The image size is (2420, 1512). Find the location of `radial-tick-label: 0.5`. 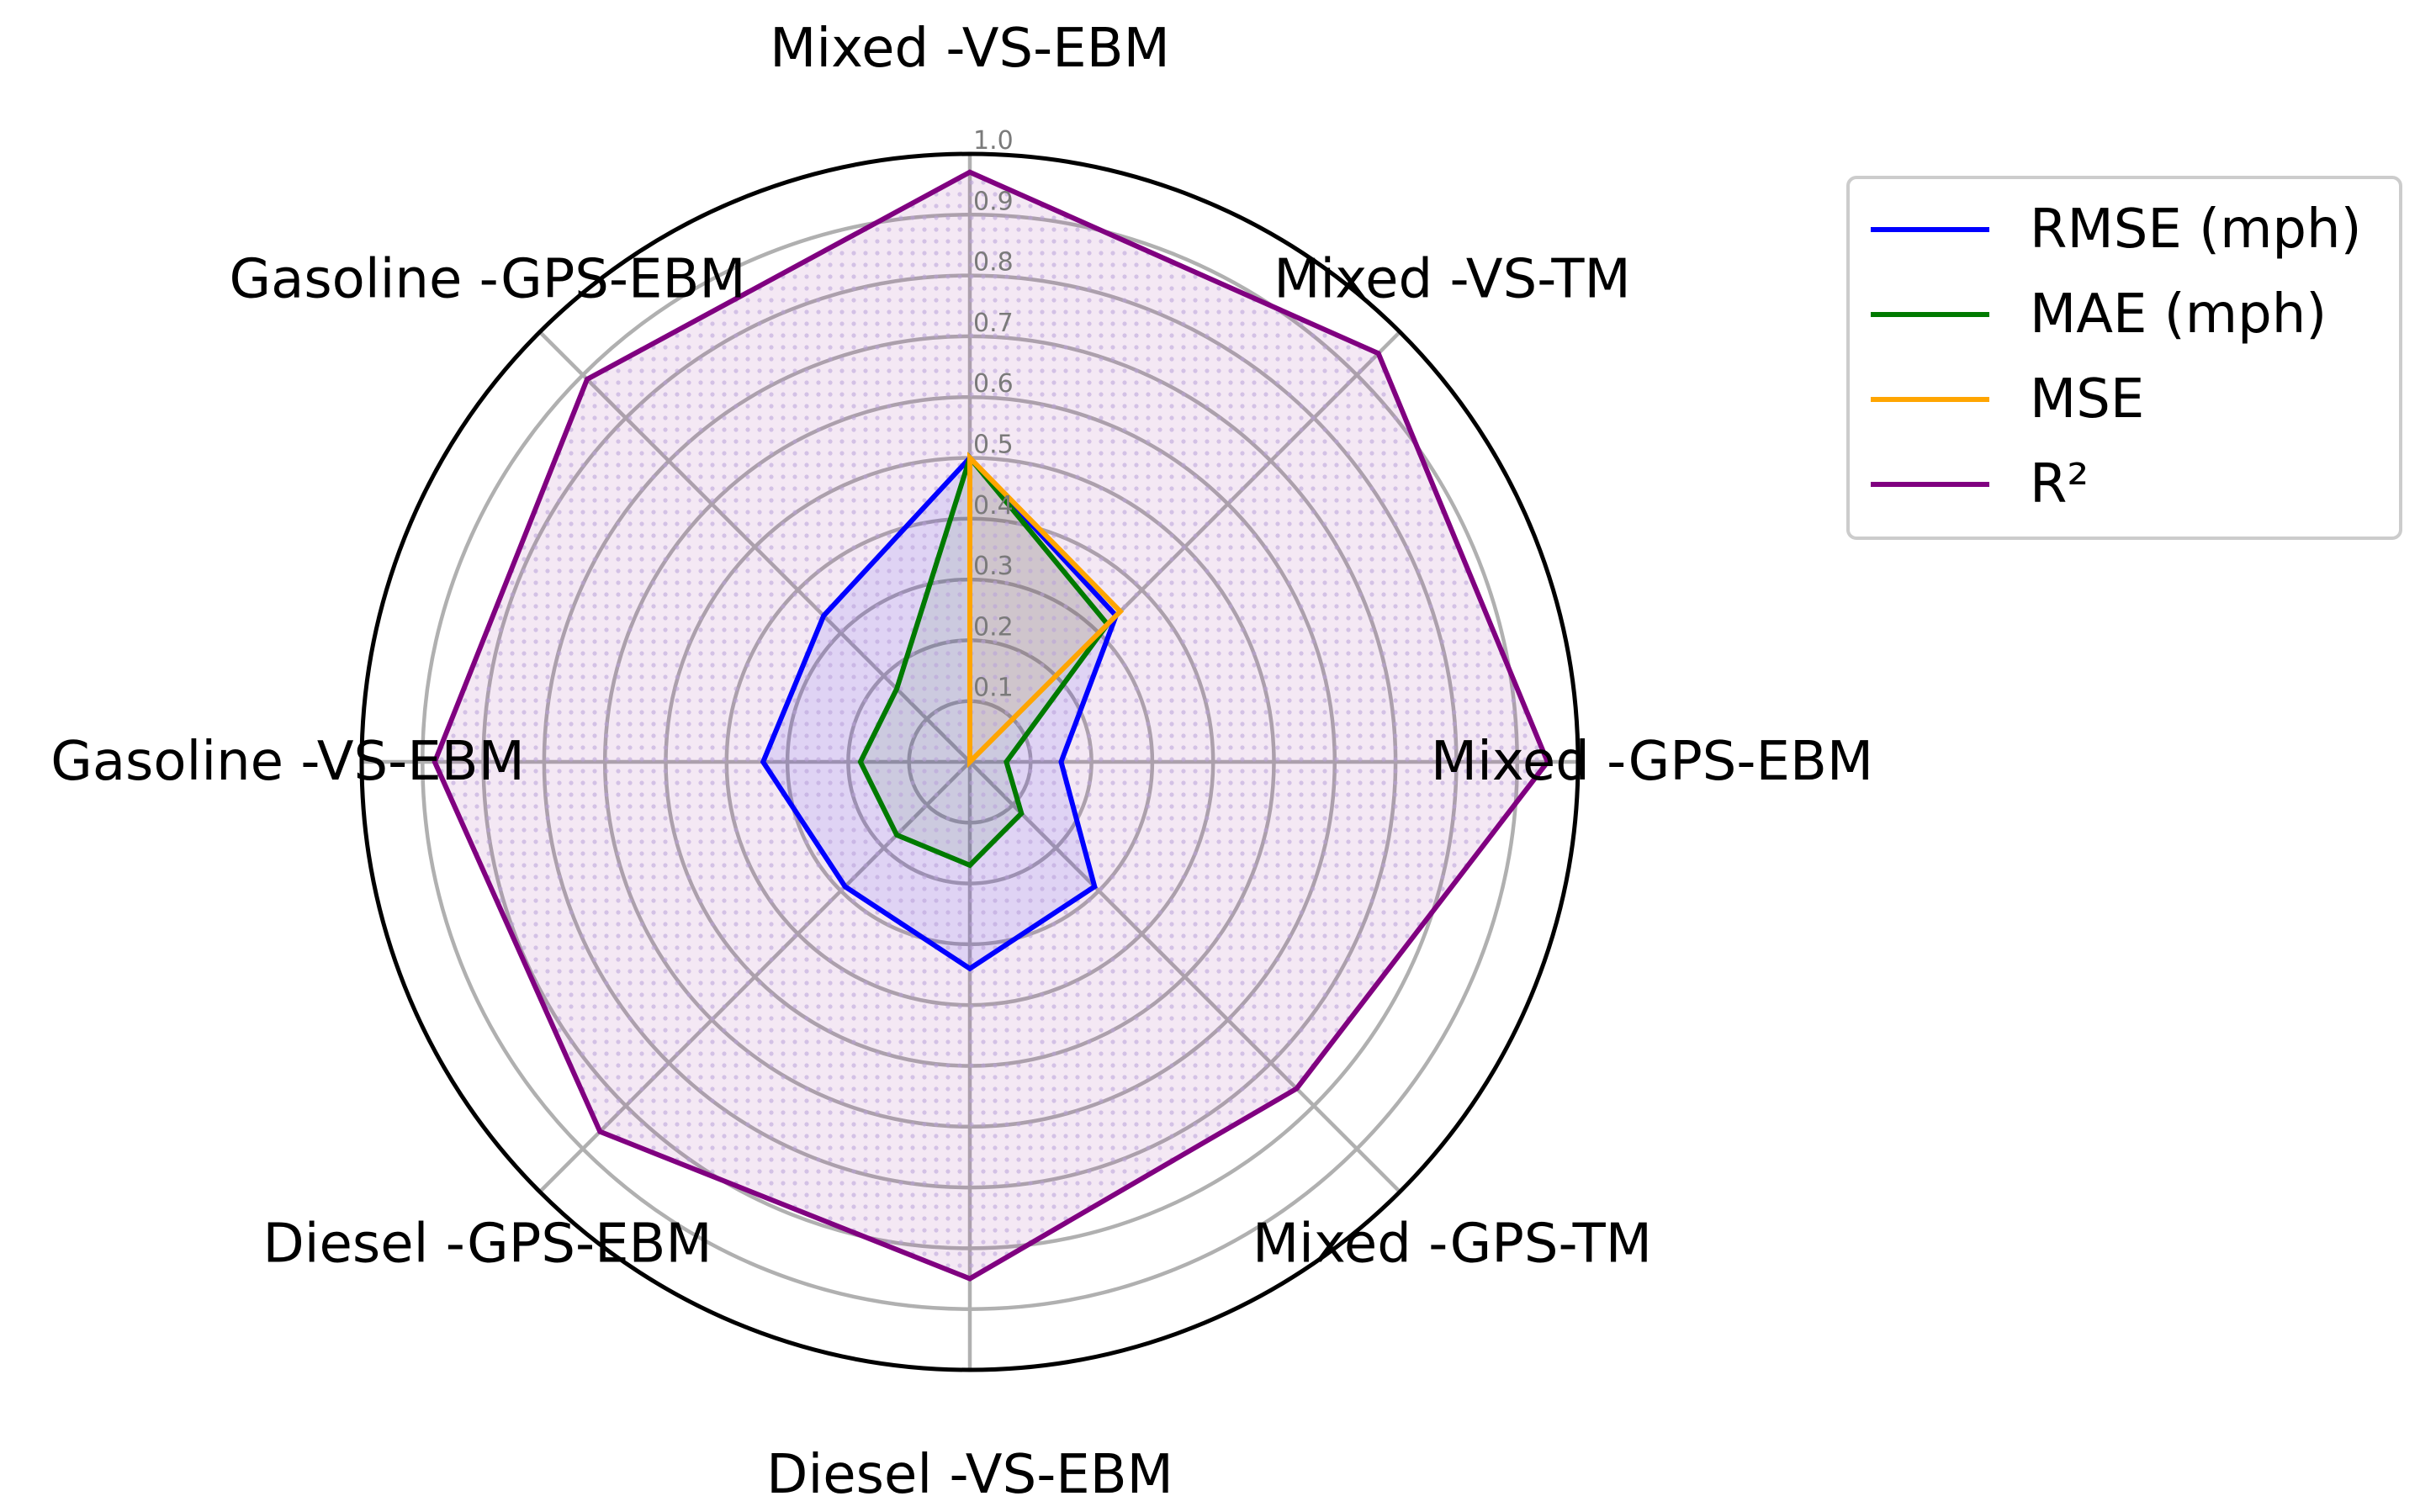

radial-tick-label: 0.5 is located at coordinates (993, 445).